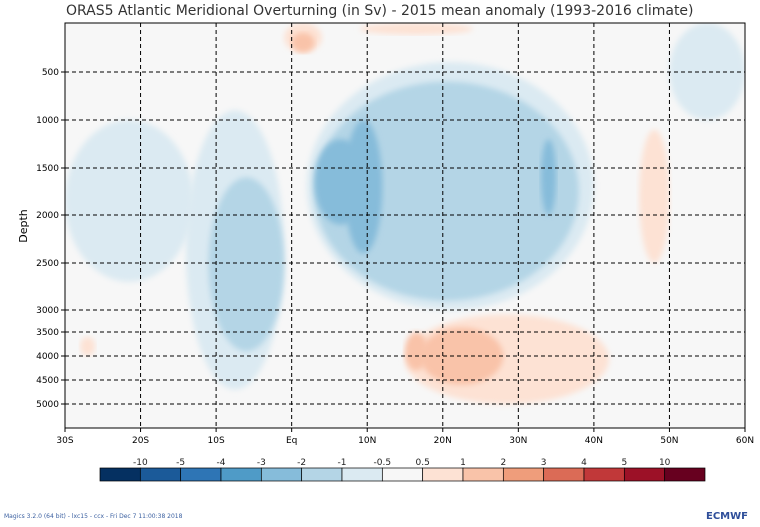 The width and height of the screenshot is (760, 527). Describe the element at coordinates (665, 463) in the screenshot. I see `colorbar-label: 10` at that location.